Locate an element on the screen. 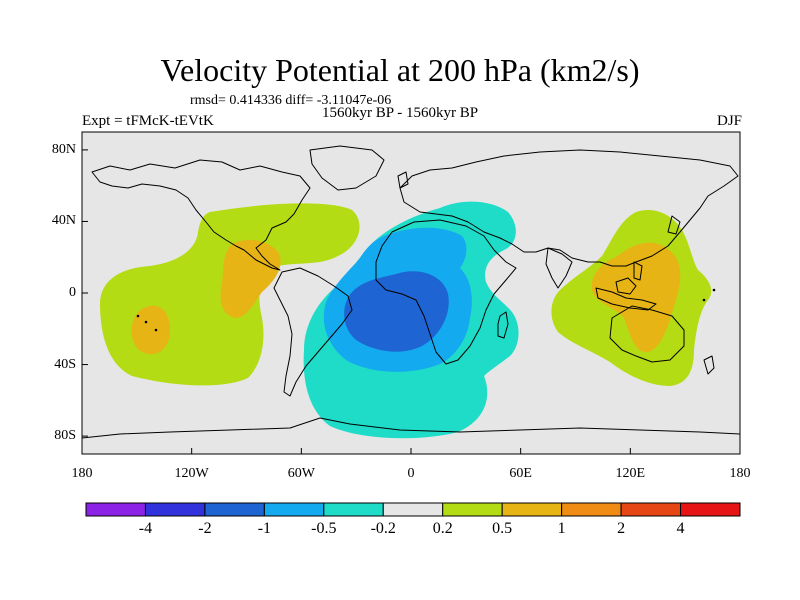 The height and width of the screenshot is (600, 800). coast-madagascar is located at coordinates (503, 325).